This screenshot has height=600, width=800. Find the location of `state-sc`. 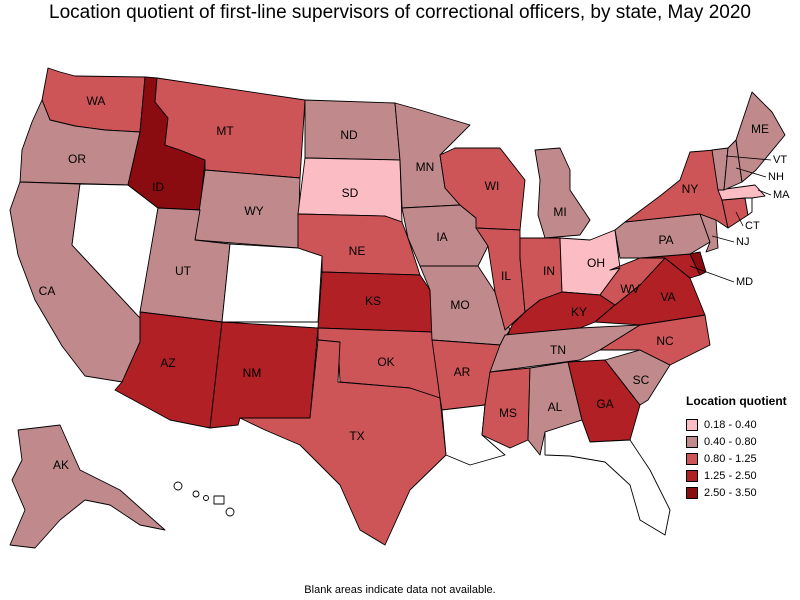

state-sc is located at coordinates (637, 377).